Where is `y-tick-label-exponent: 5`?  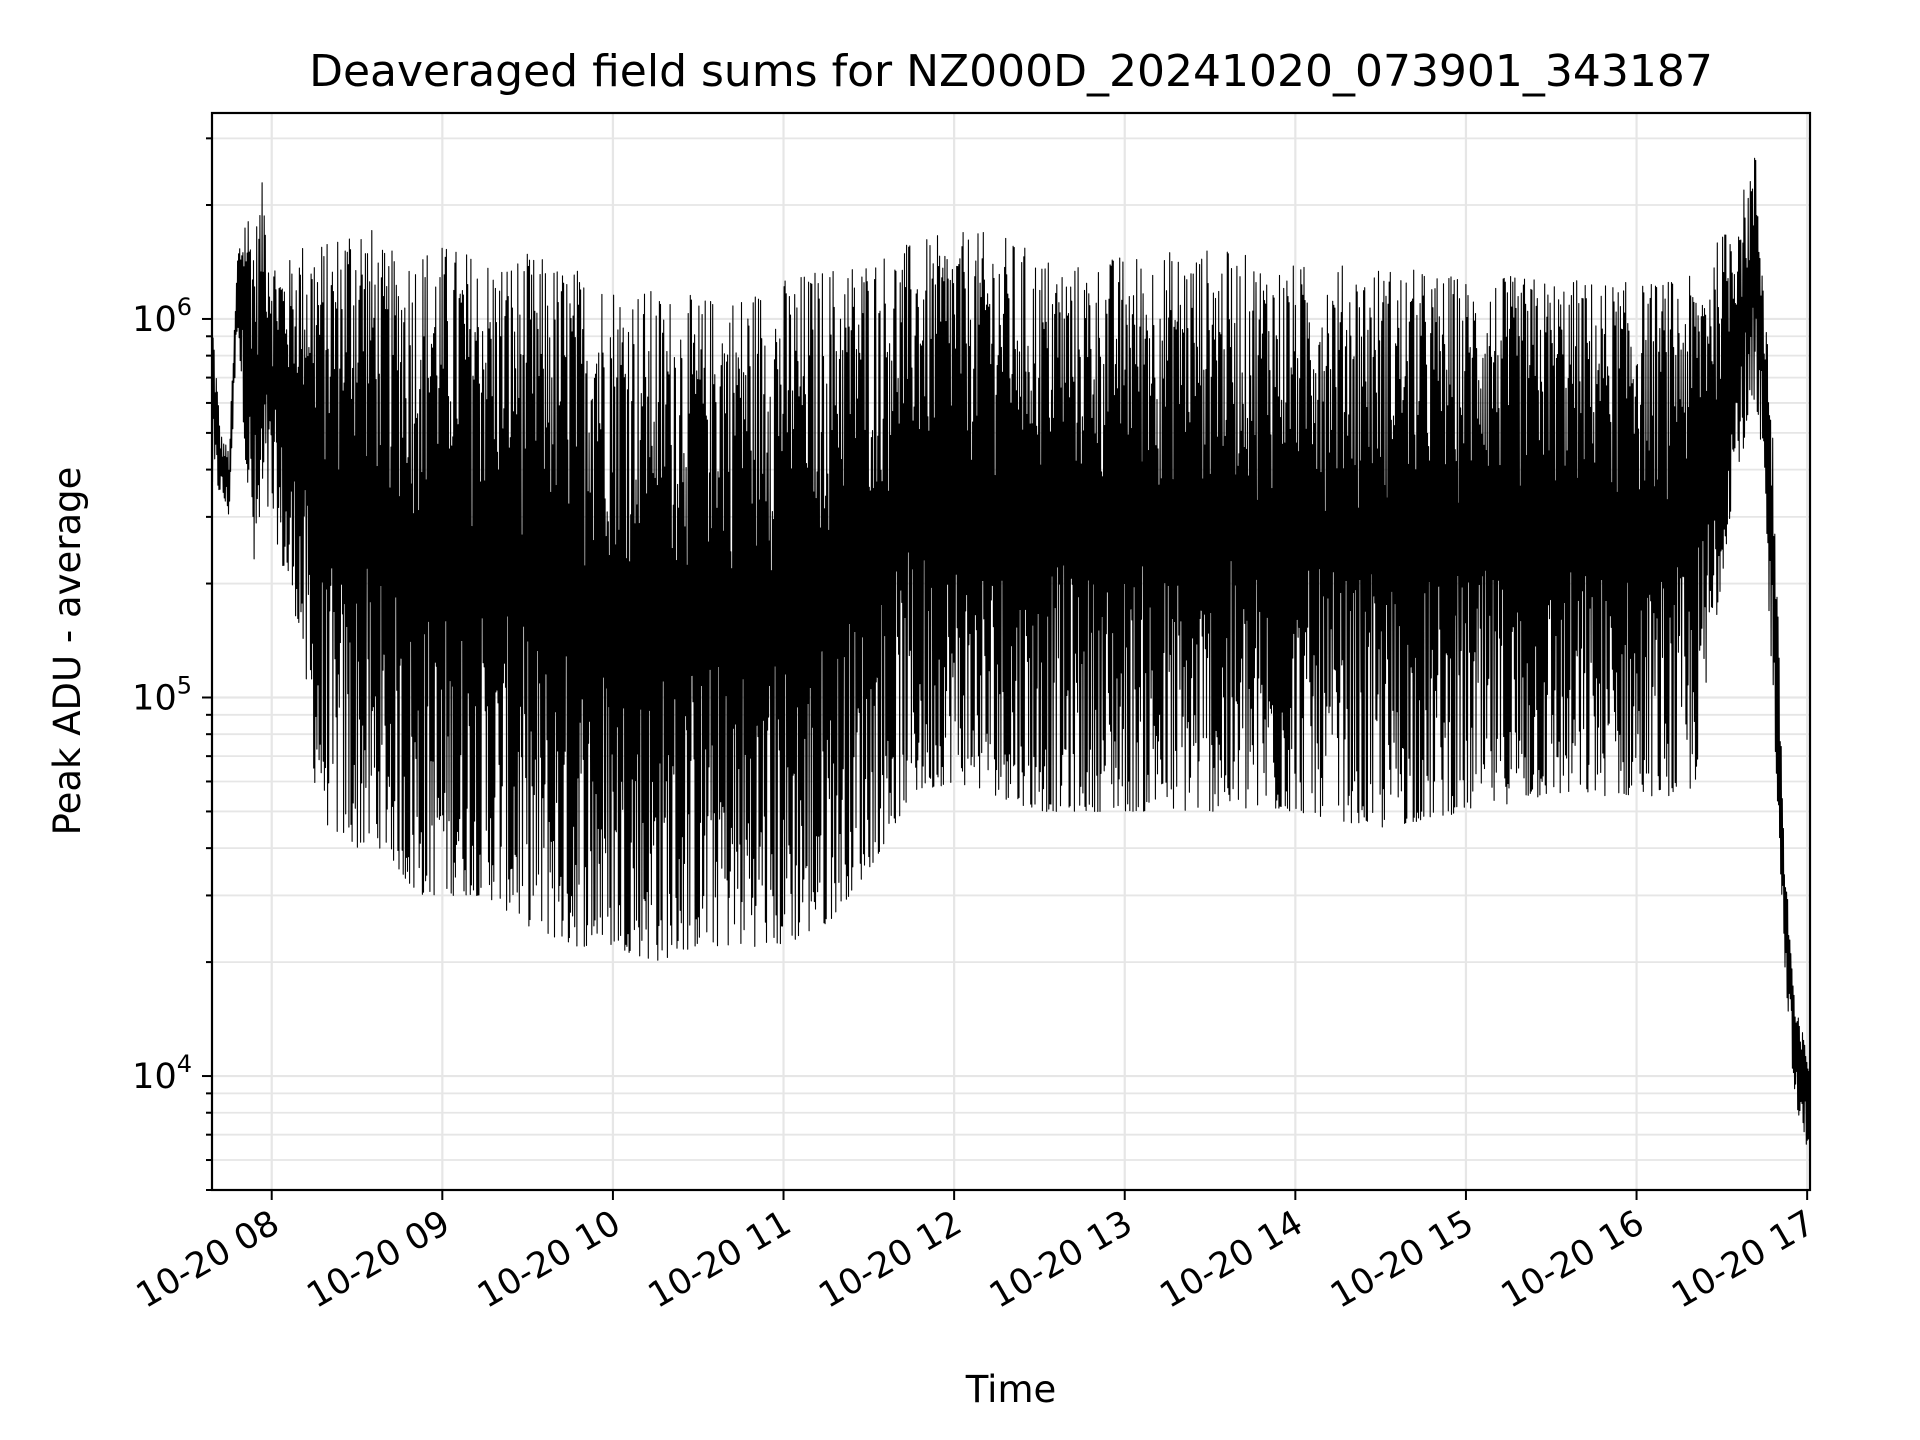 y-tick-label-exponent: 5 is located at coordinates (184, 686).